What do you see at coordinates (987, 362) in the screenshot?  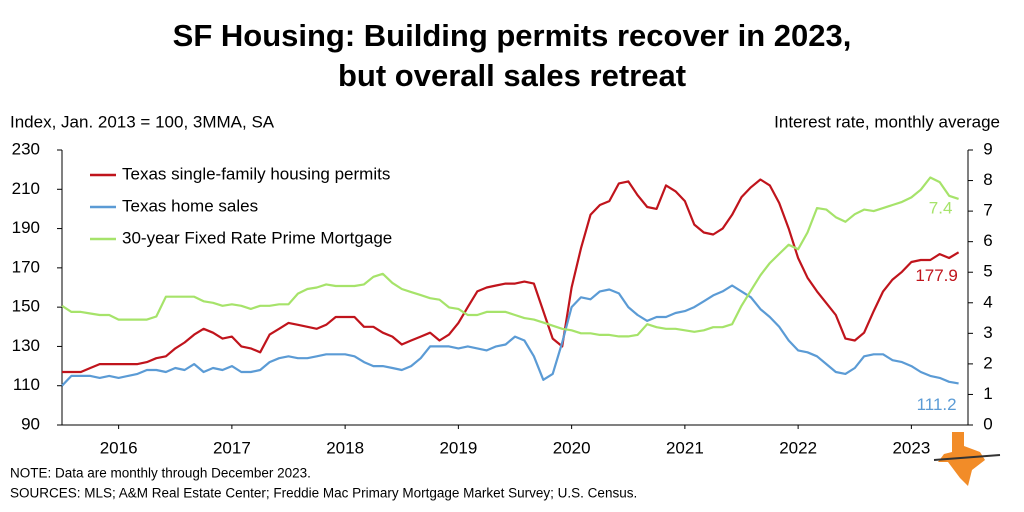 I see `y2-tick-label: 2` at bounding box center [987, 362].